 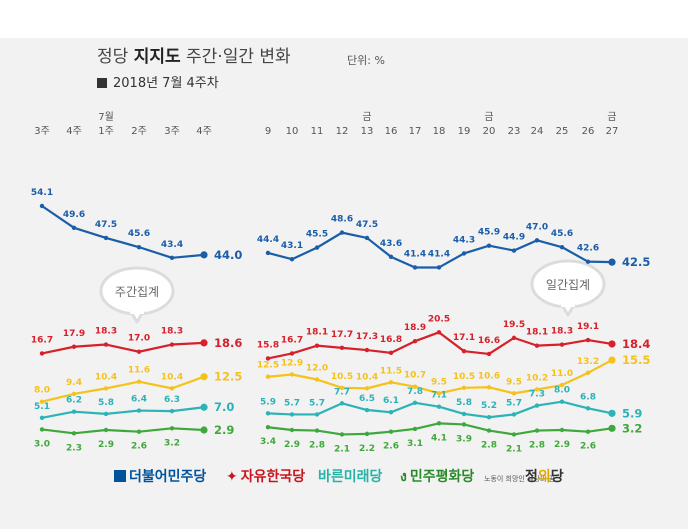 What do you see at coordinates (123, 232) in the screenshot?
I see `series-line-weekly-더불어민주당` at bounding box center [123, 232].